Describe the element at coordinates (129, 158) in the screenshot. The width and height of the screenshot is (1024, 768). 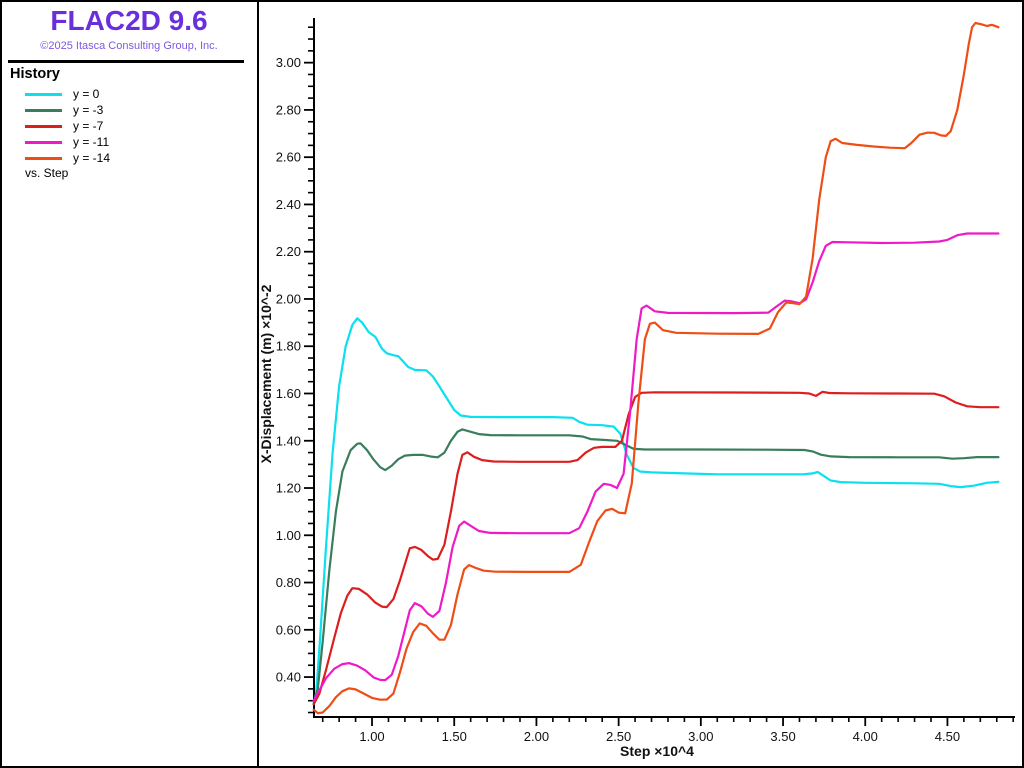
I see `legend-item: y = -14` at that location.